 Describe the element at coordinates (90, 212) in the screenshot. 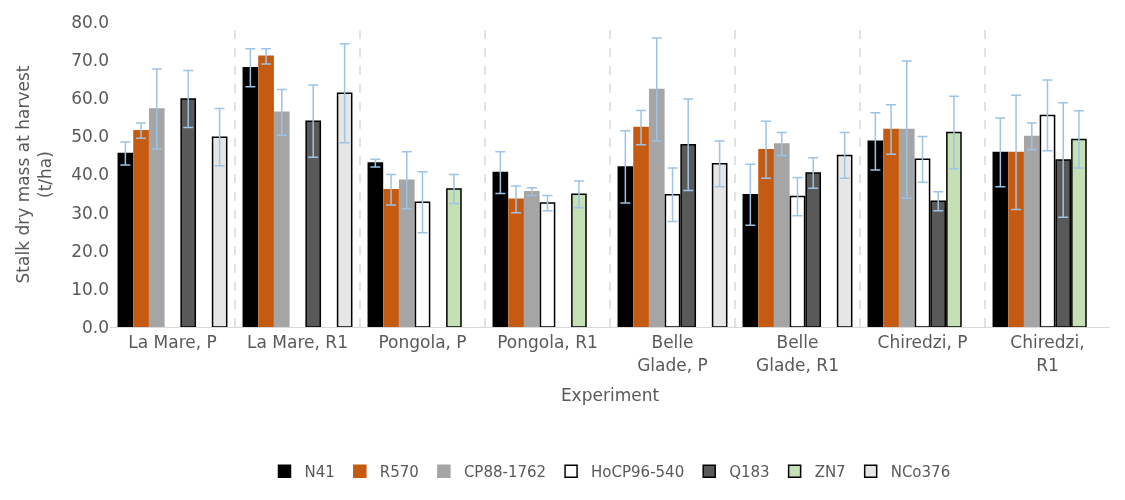

I see `y-tick-label: 30.0` at that location.